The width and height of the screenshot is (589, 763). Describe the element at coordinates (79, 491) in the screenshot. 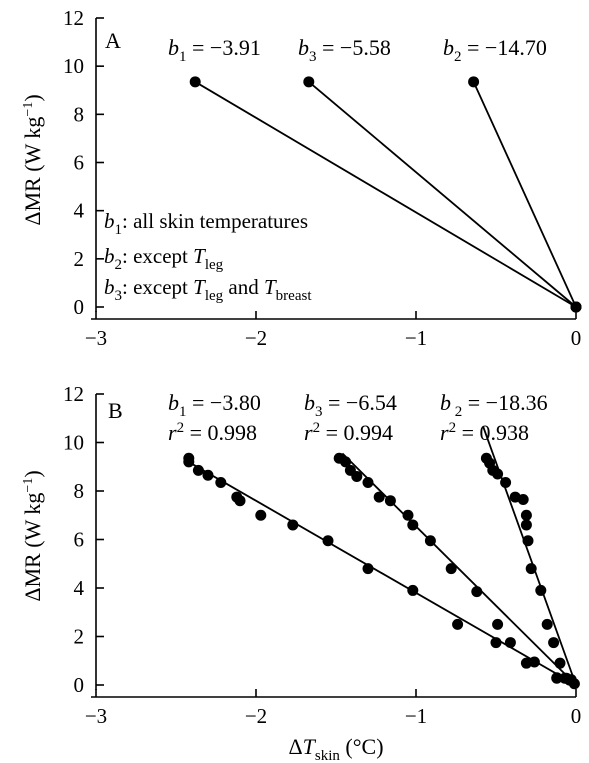

I see `panel-b-ytick-label: 8` at that location.